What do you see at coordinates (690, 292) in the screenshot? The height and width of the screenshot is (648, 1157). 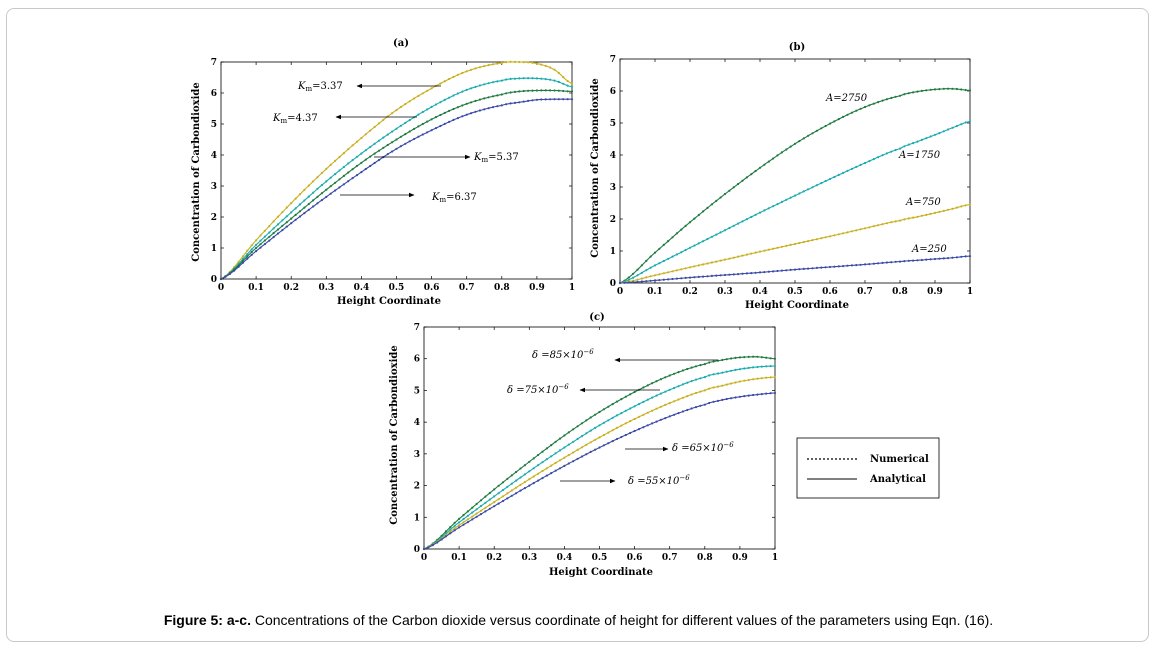 I see `x-tick-label: 0.2` at bounding box center [690, 292].